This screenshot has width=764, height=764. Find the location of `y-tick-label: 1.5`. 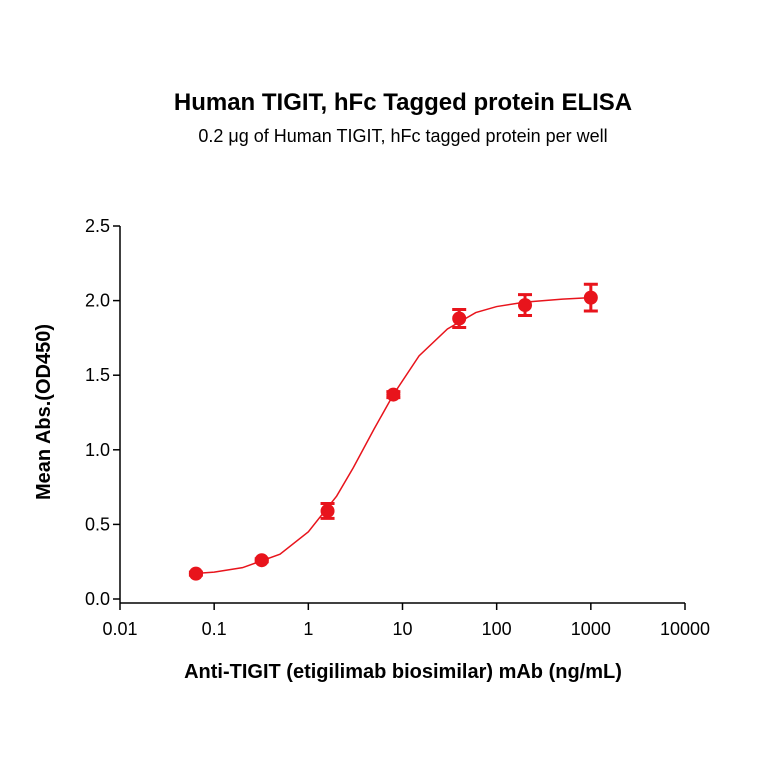

y-tick-label: 1.5 is located at coordinates (97, 375).